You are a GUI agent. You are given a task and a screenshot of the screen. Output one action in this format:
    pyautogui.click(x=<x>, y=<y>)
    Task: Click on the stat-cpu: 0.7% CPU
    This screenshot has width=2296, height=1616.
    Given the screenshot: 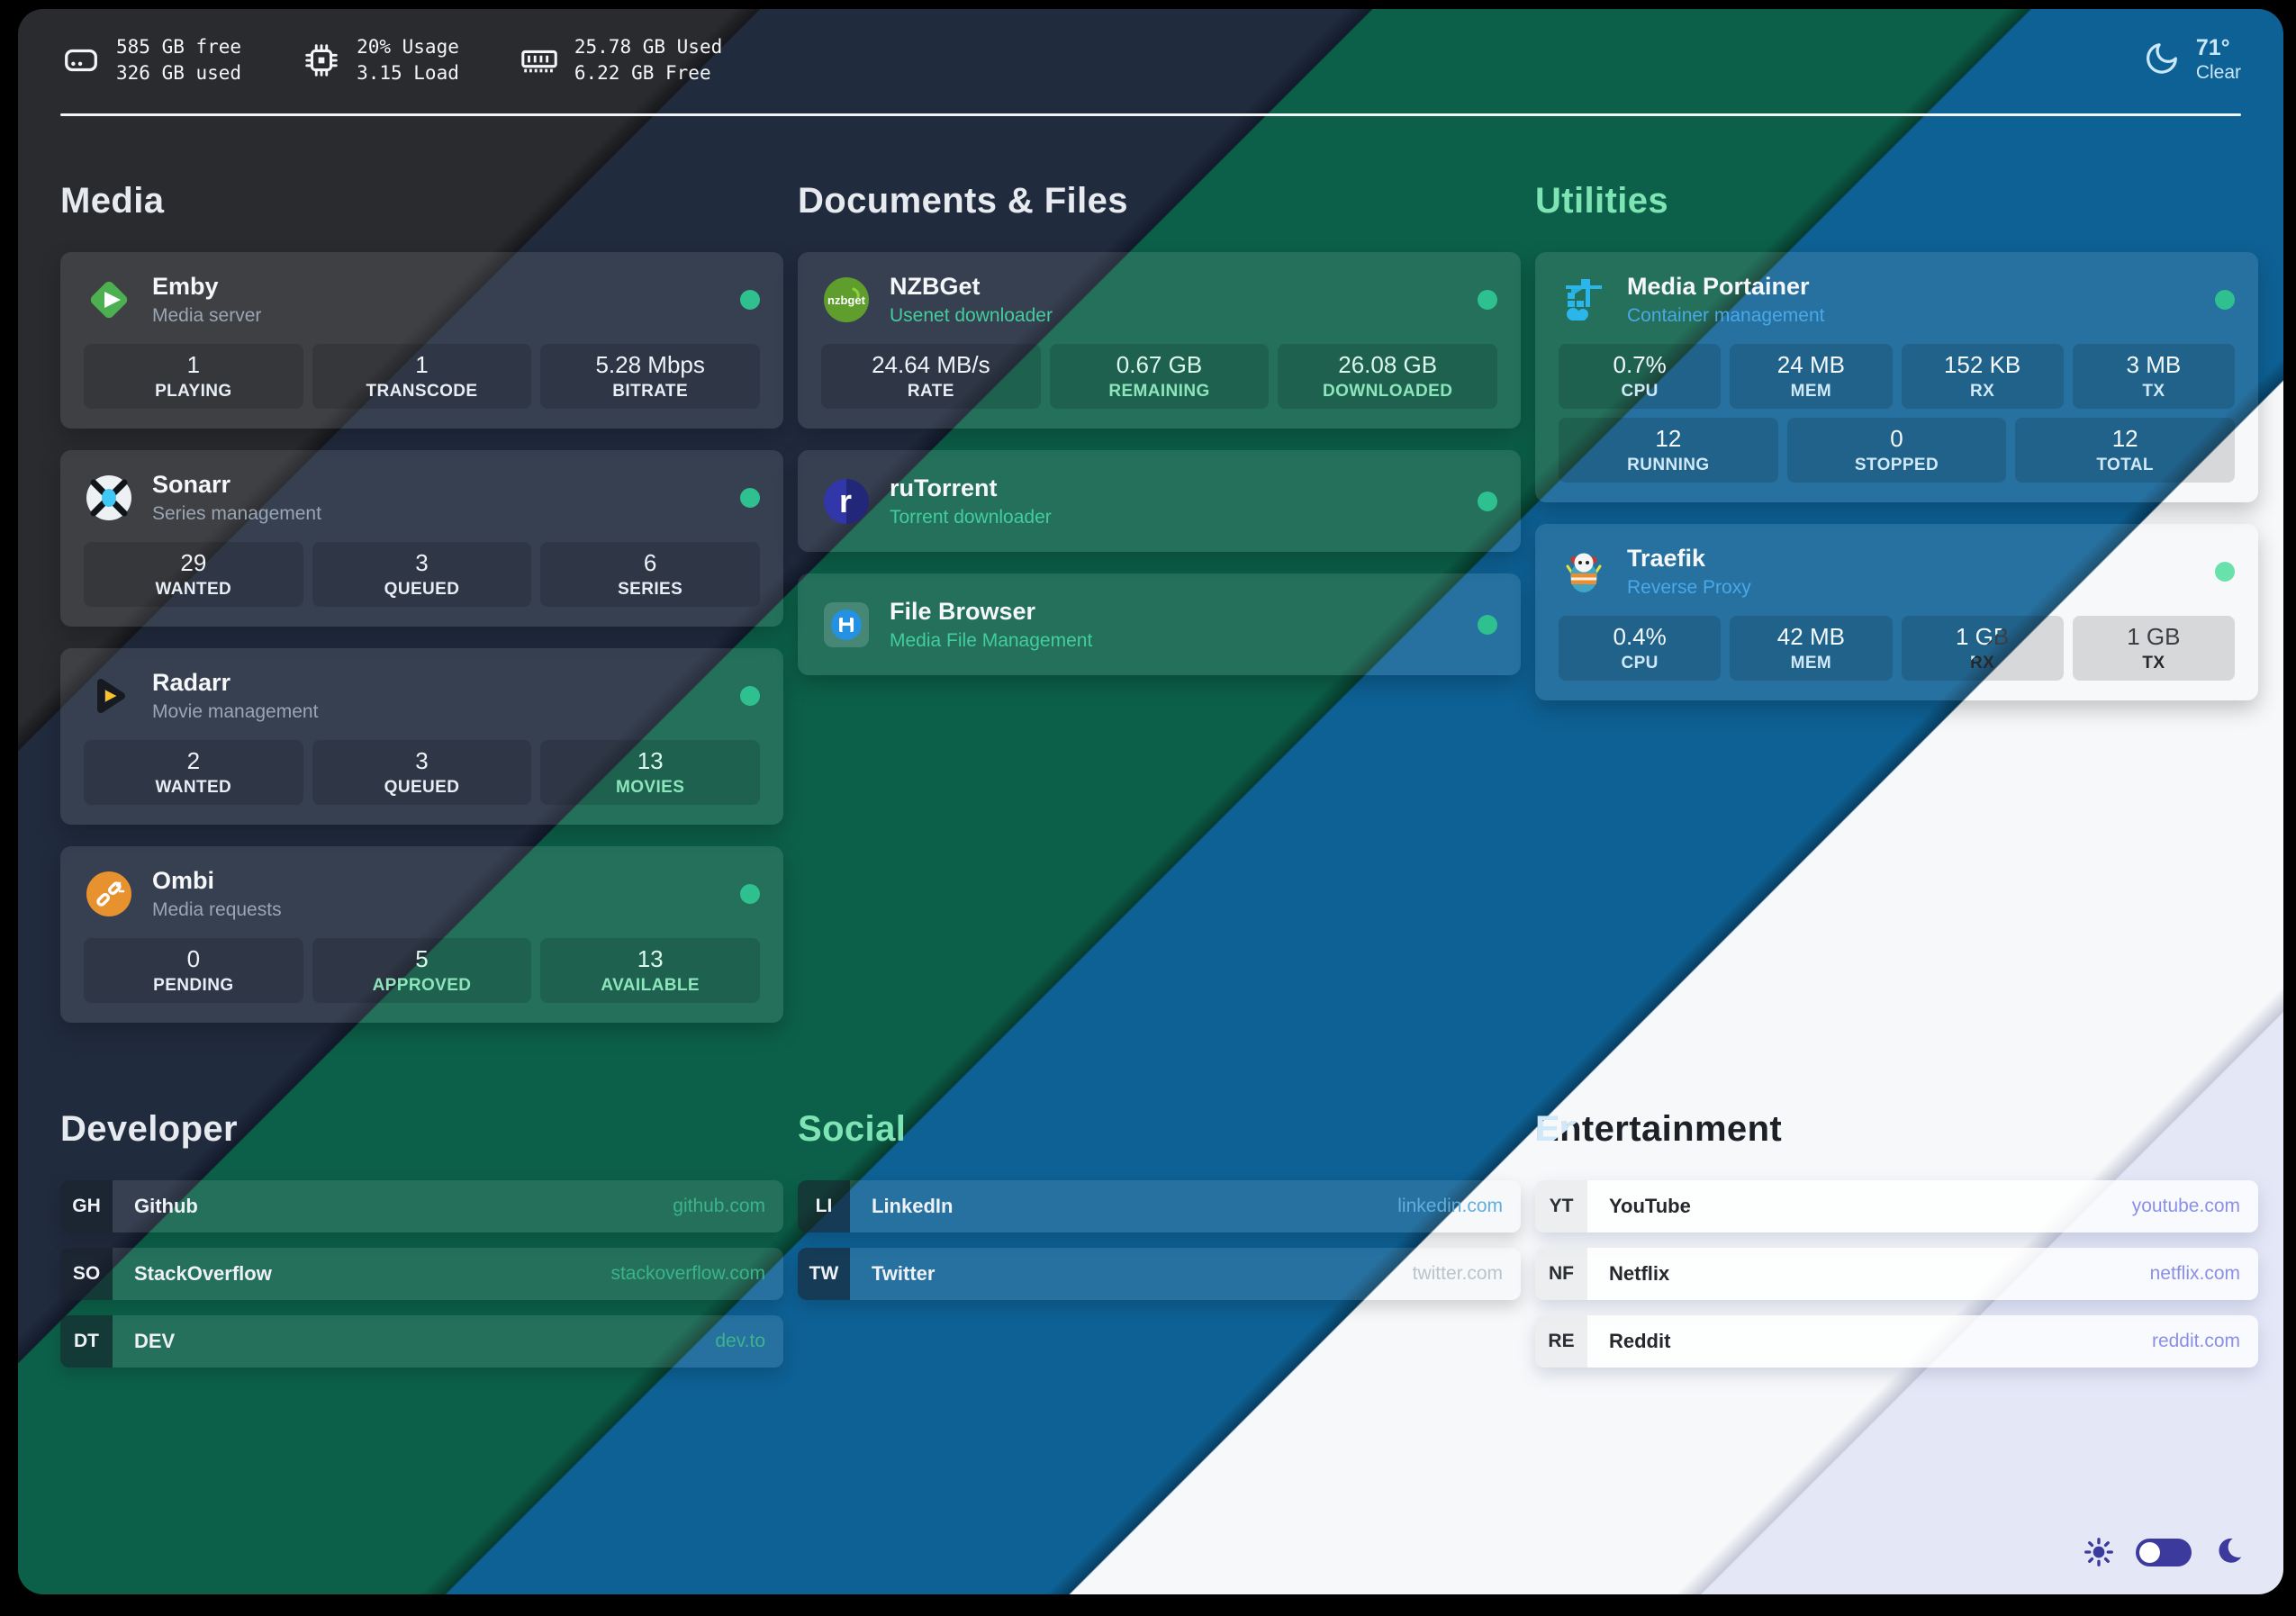 What is the action you would take?
    pyautogui.click(x=1640, y=376)
    